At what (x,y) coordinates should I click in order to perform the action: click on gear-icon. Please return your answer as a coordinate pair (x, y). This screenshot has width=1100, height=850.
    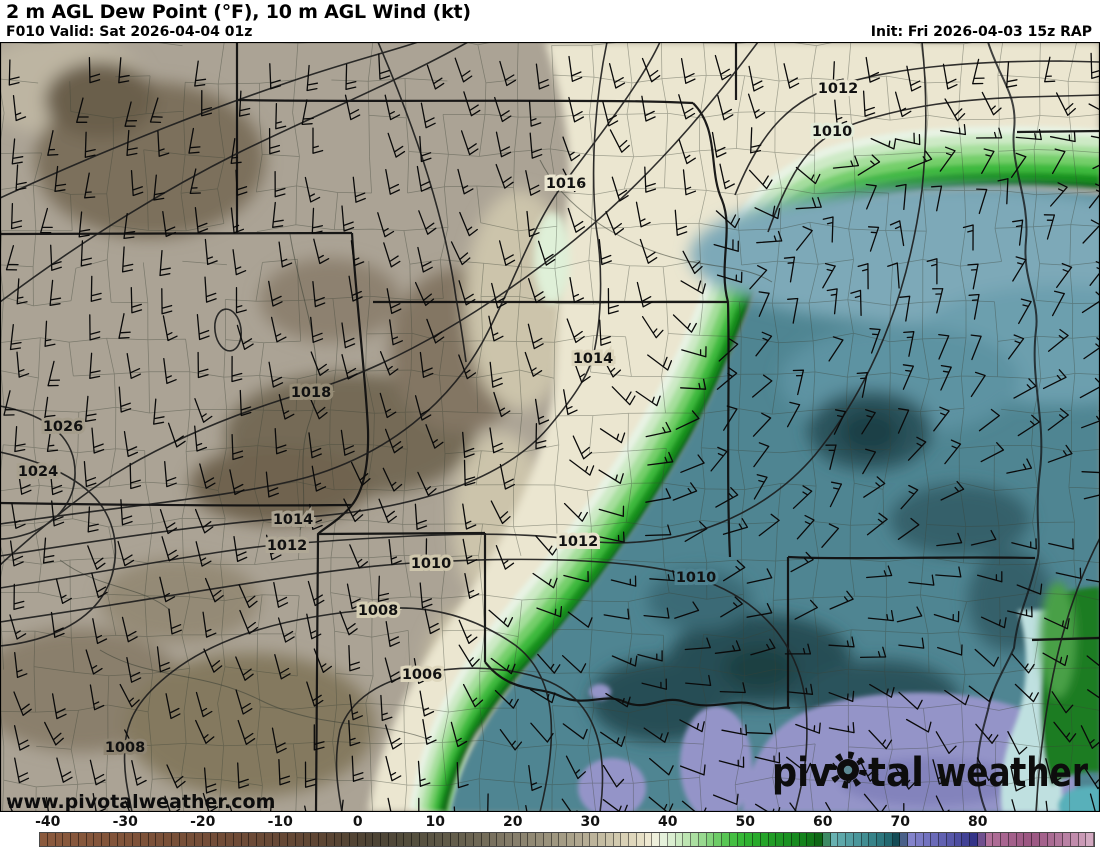
    Looking at the image, I should click on (848, 770).